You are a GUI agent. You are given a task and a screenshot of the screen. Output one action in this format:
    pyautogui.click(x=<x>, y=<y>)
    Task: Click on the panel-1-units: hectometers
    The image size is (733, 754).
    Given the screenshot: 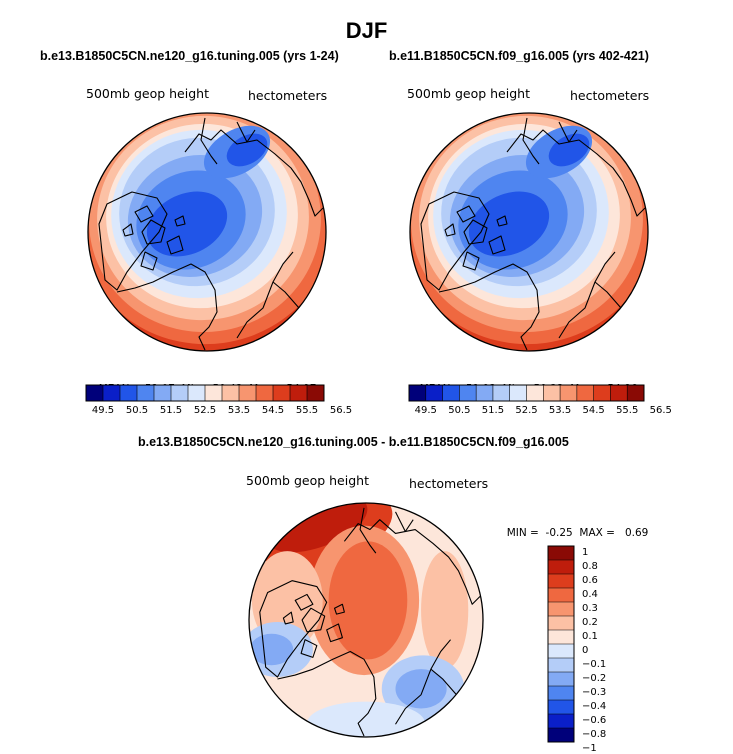 What is the action you would take?
    pyautogui.click(x=288, y=95)
    